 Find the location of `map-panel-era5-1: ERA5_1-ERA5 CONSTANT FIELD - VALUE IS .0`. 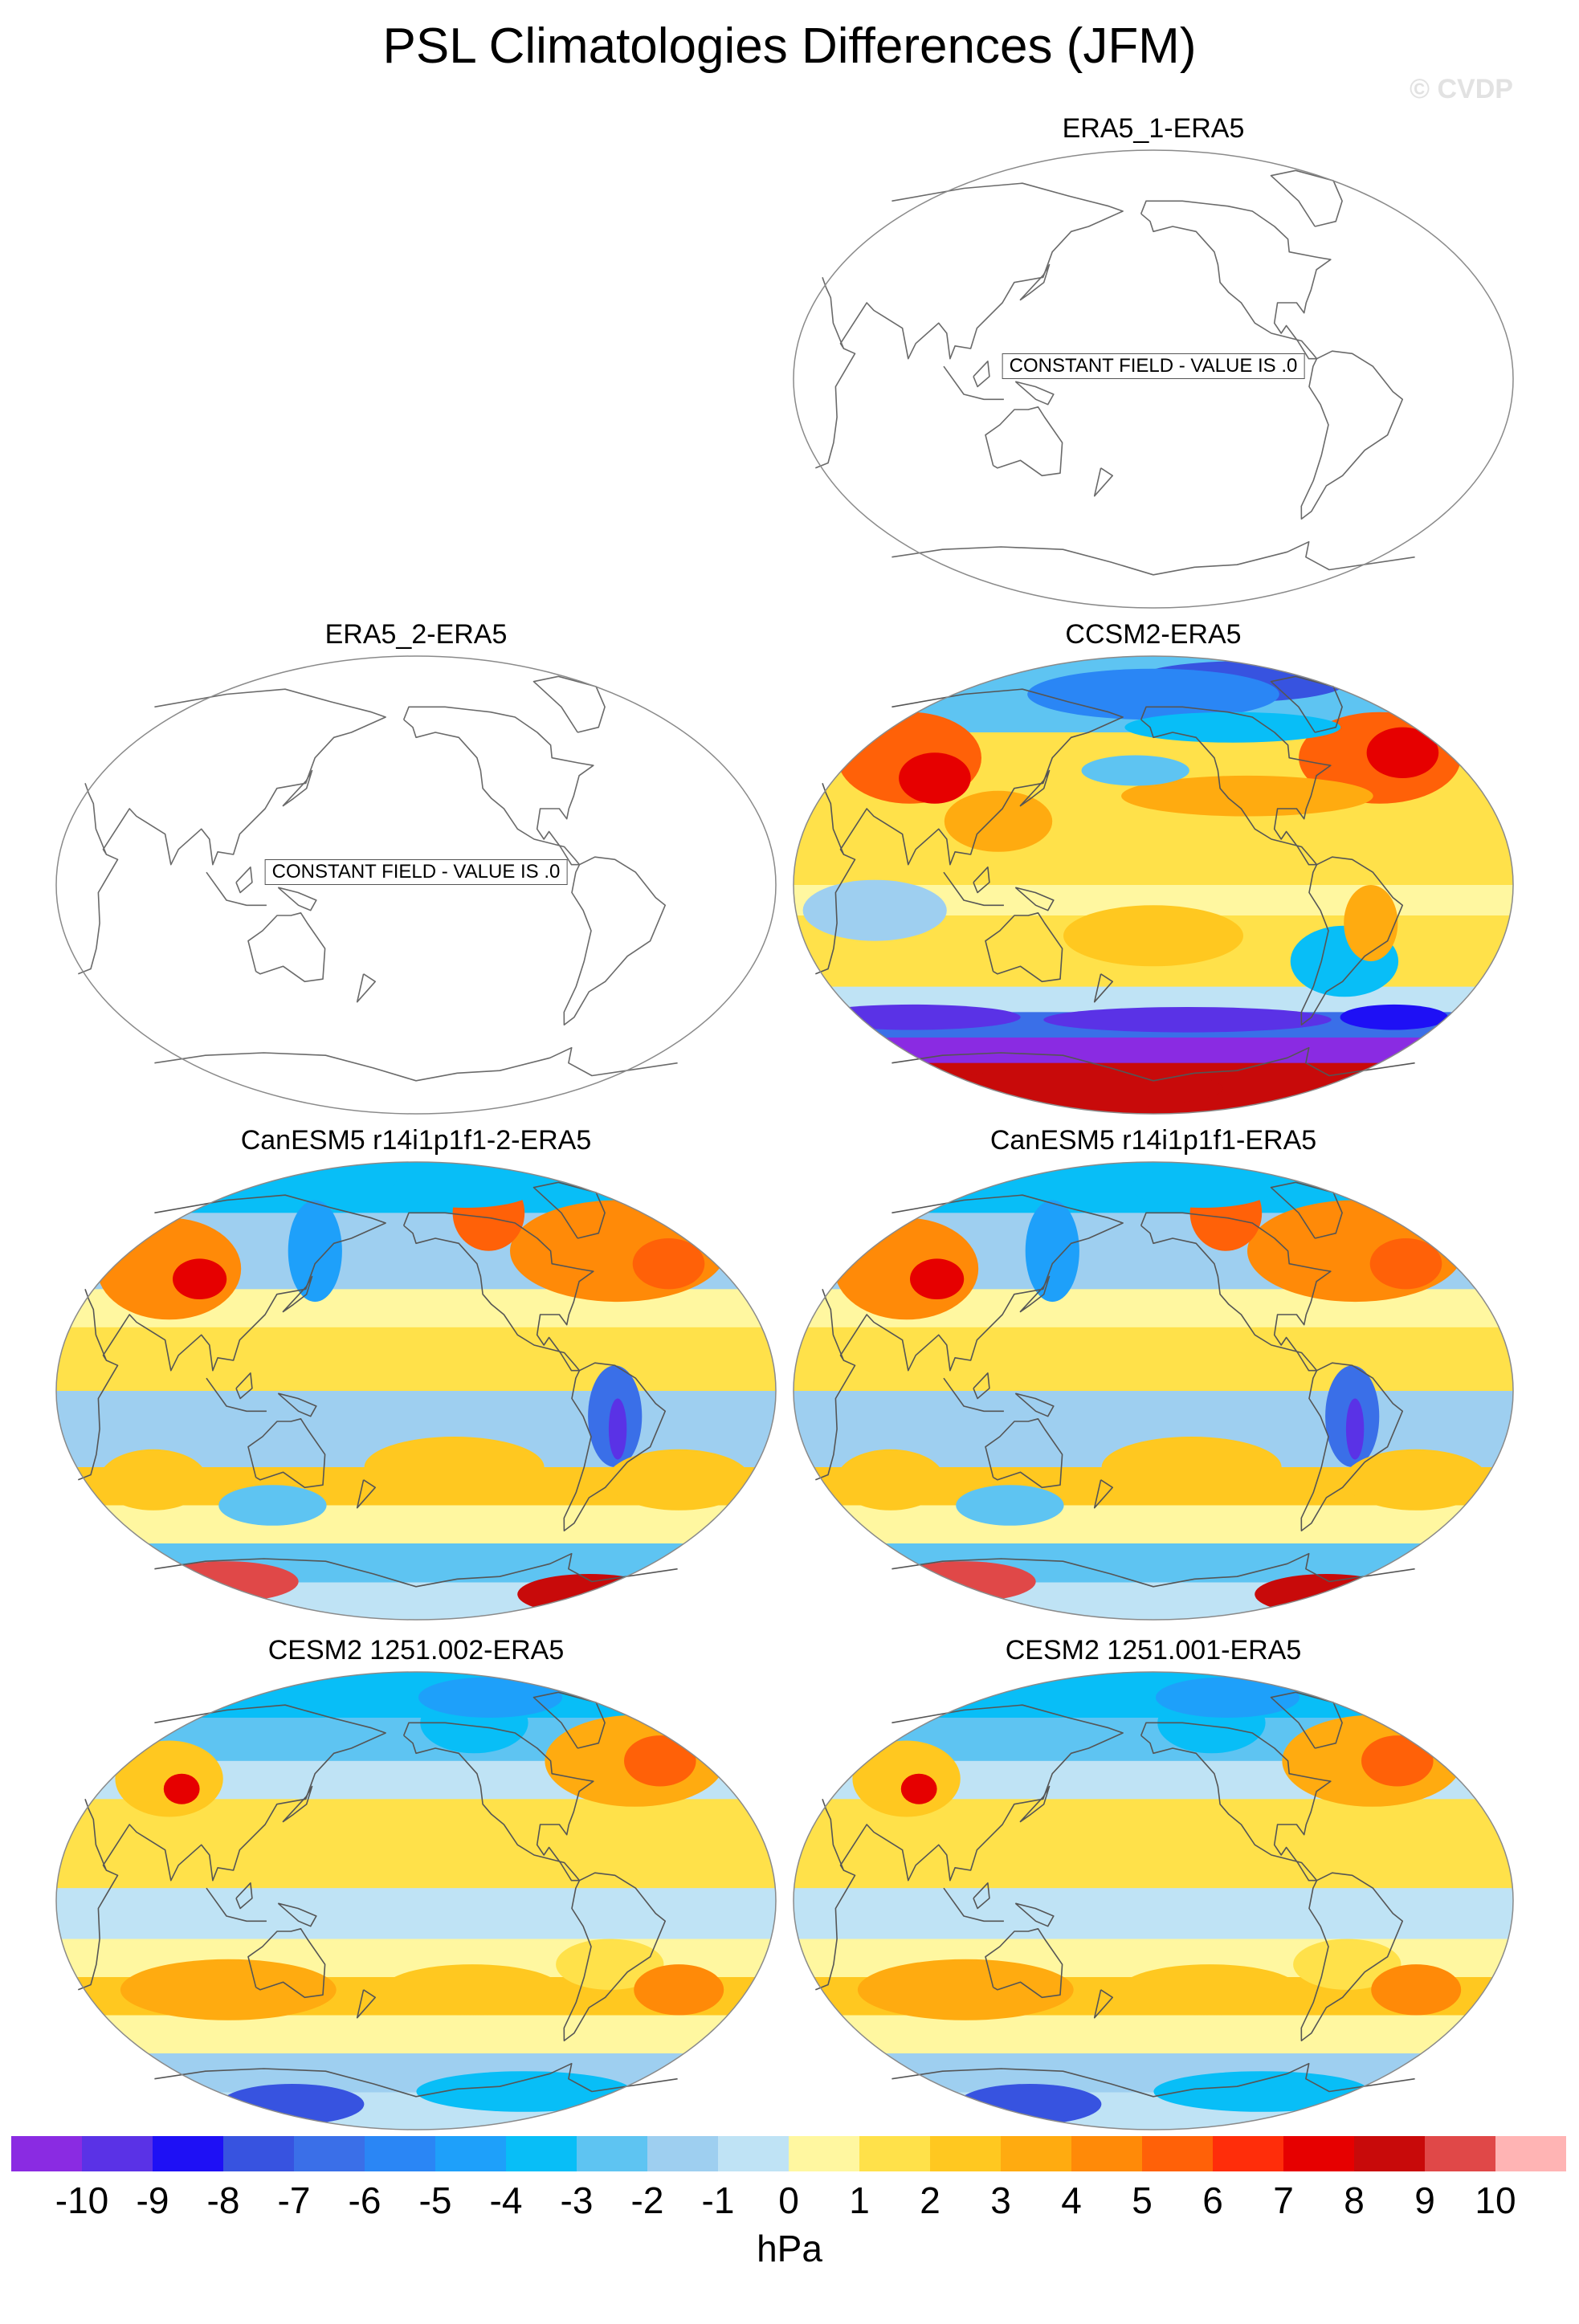

map-panel-era5-1: ERA5_1-ERA5 CONSTANT FIELD - VALUE IS .0 is located at coordinates (1153, 361).